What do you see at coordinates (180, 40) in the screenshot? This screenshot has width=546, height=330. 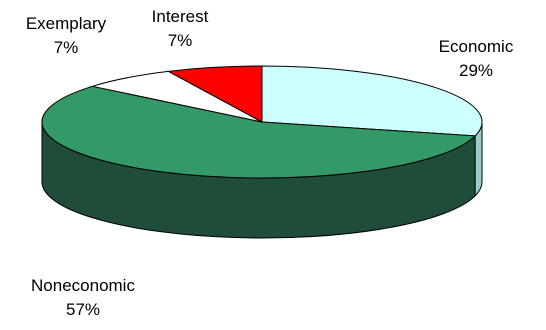 I see `slice-percent-interest: 7%` at bounding box center [180, 40].